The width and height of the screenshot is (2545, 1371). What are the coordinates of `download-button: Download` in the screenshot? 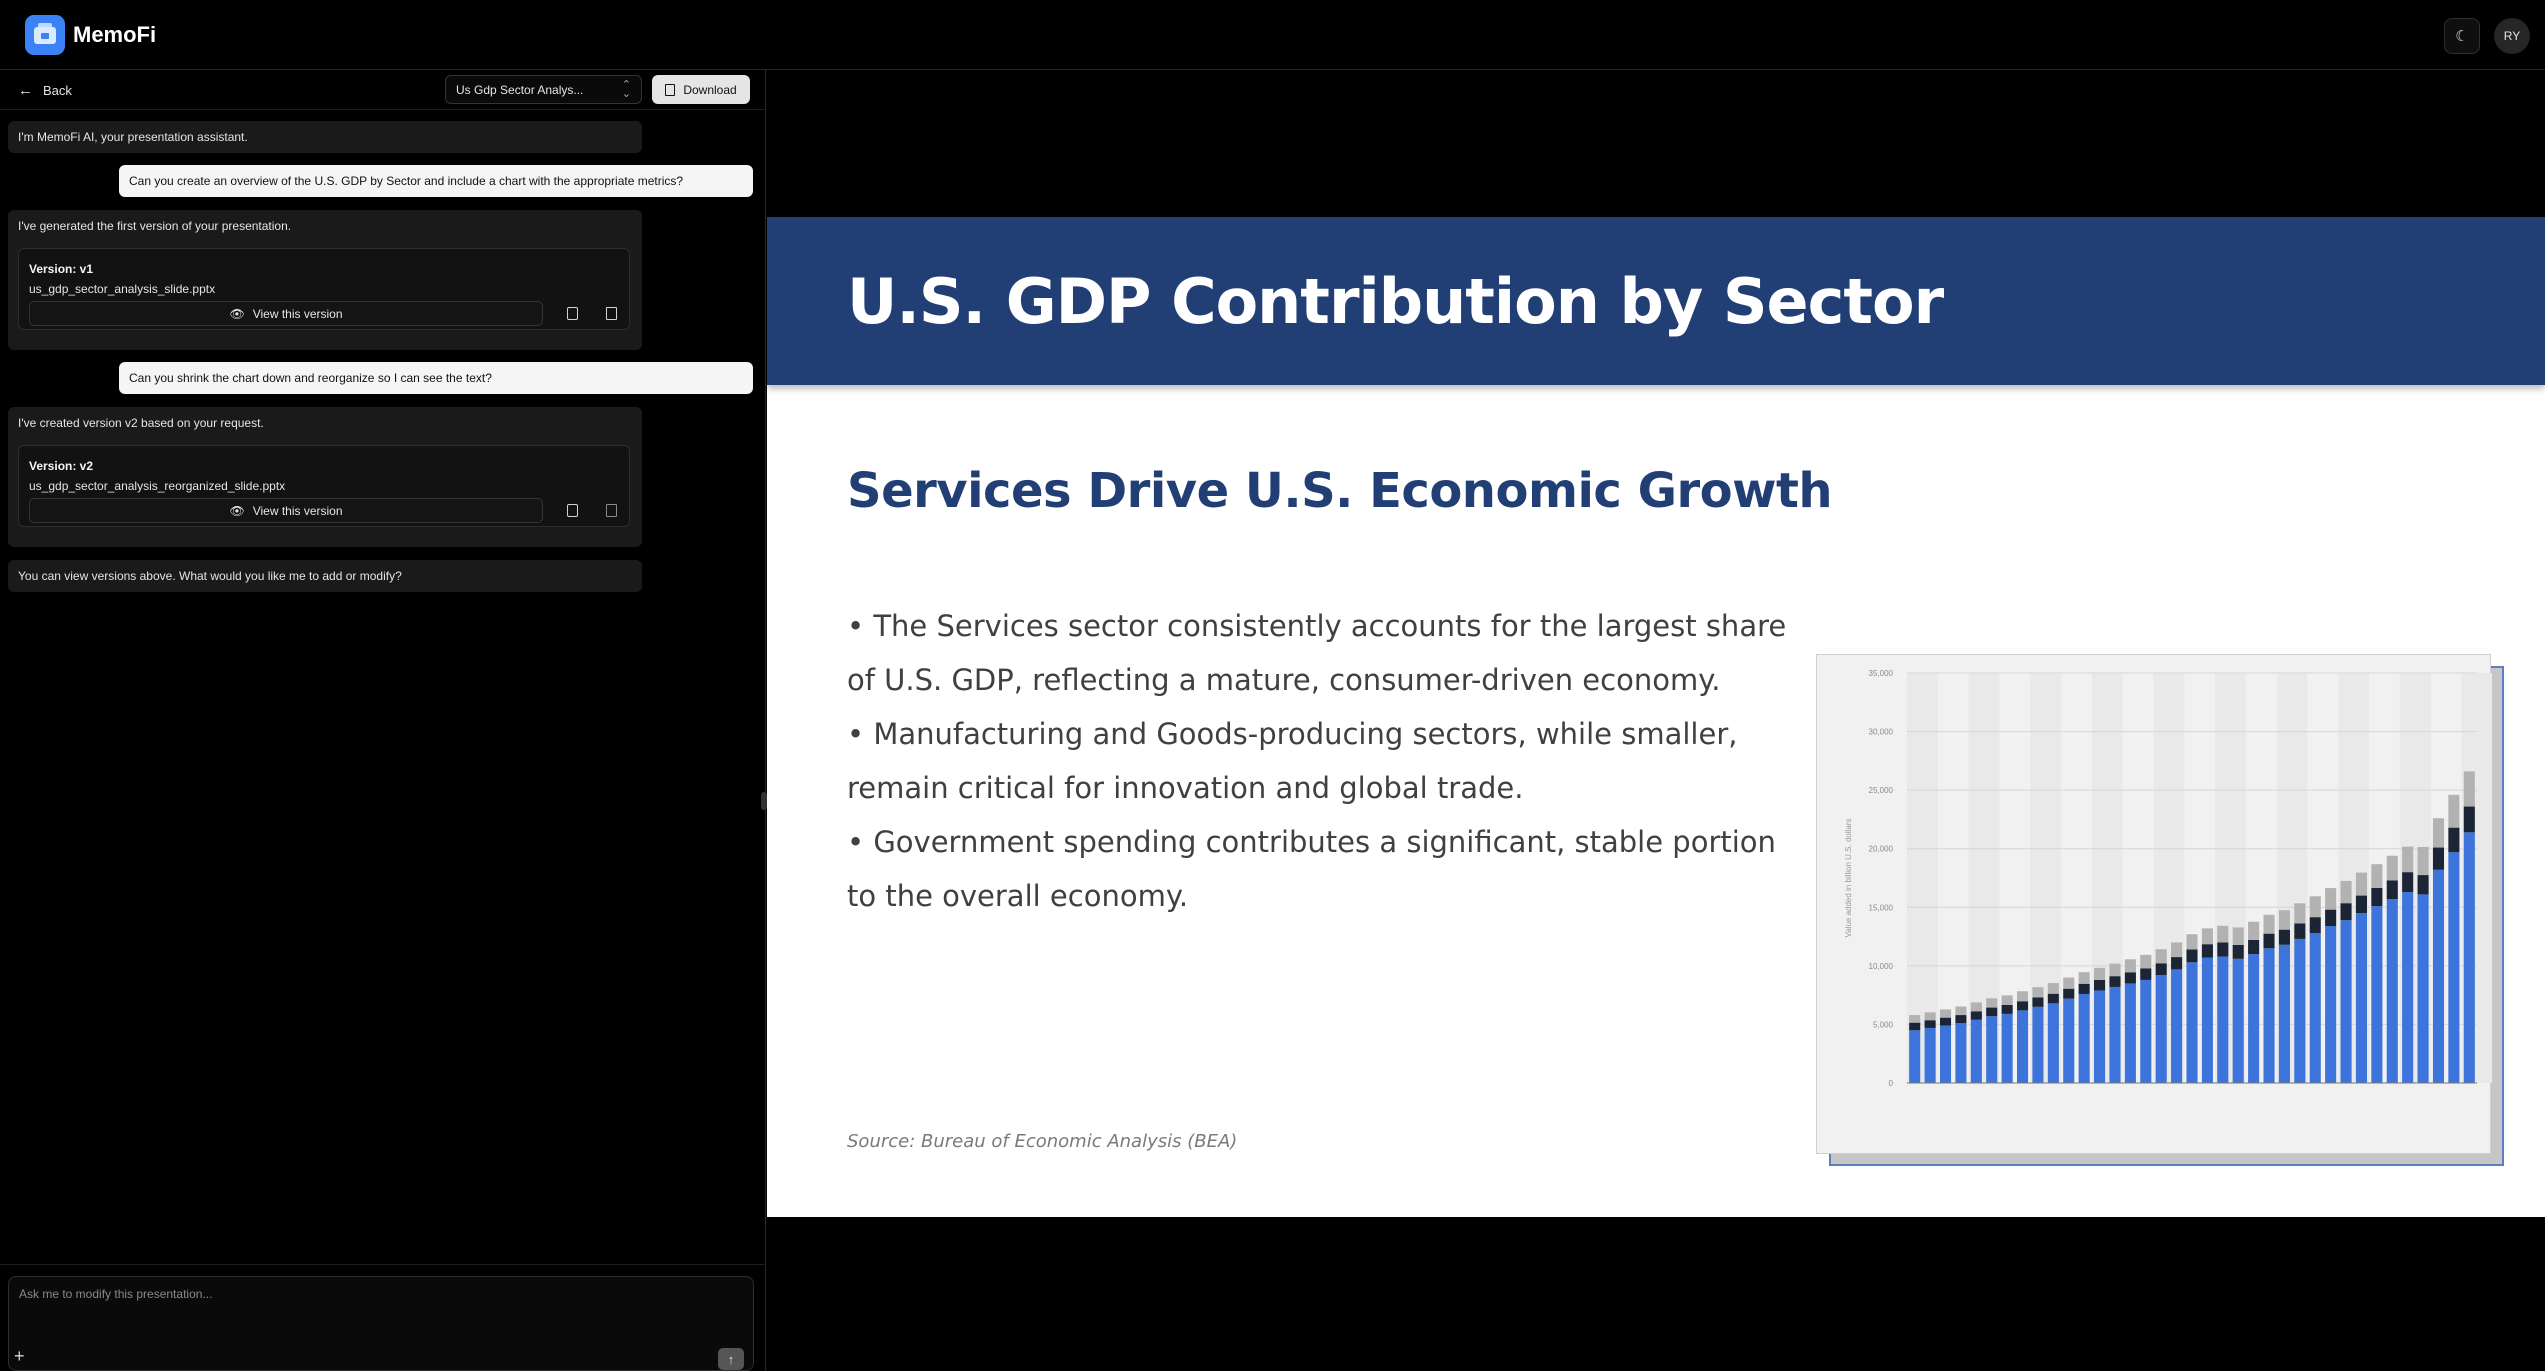 It's located at (701, 89).